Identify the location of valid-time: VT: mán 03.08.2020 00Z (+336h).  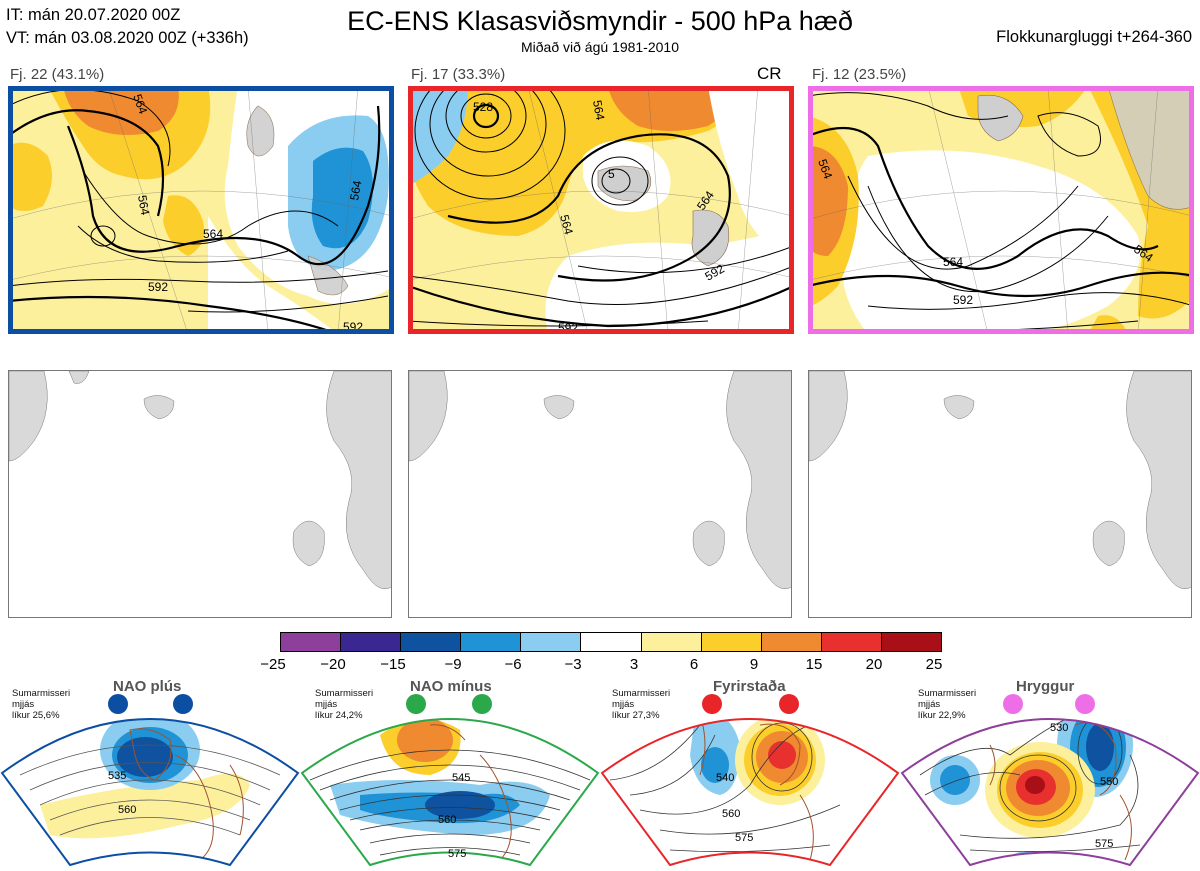
(127, 38).